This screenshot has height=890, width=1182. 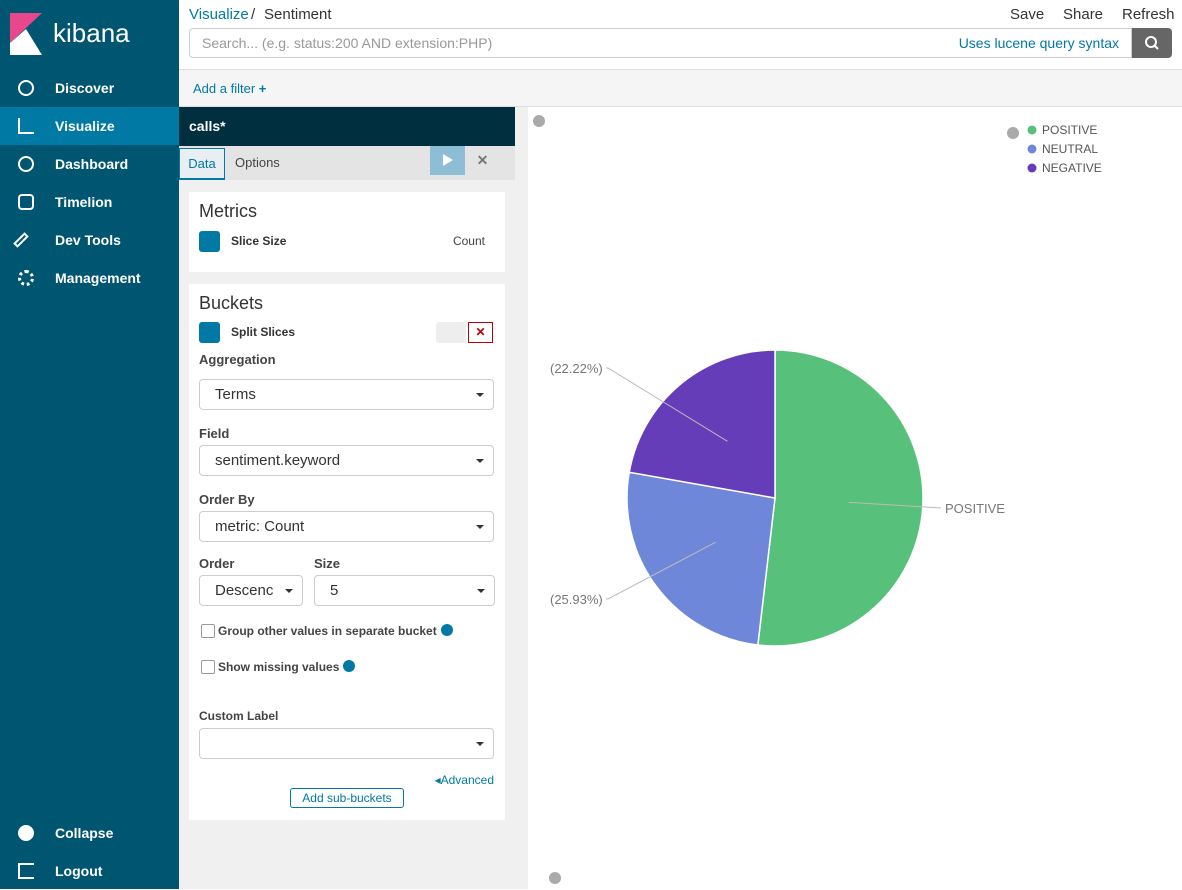 I want to click on nav-item: Management, so click(x=89, y=278).